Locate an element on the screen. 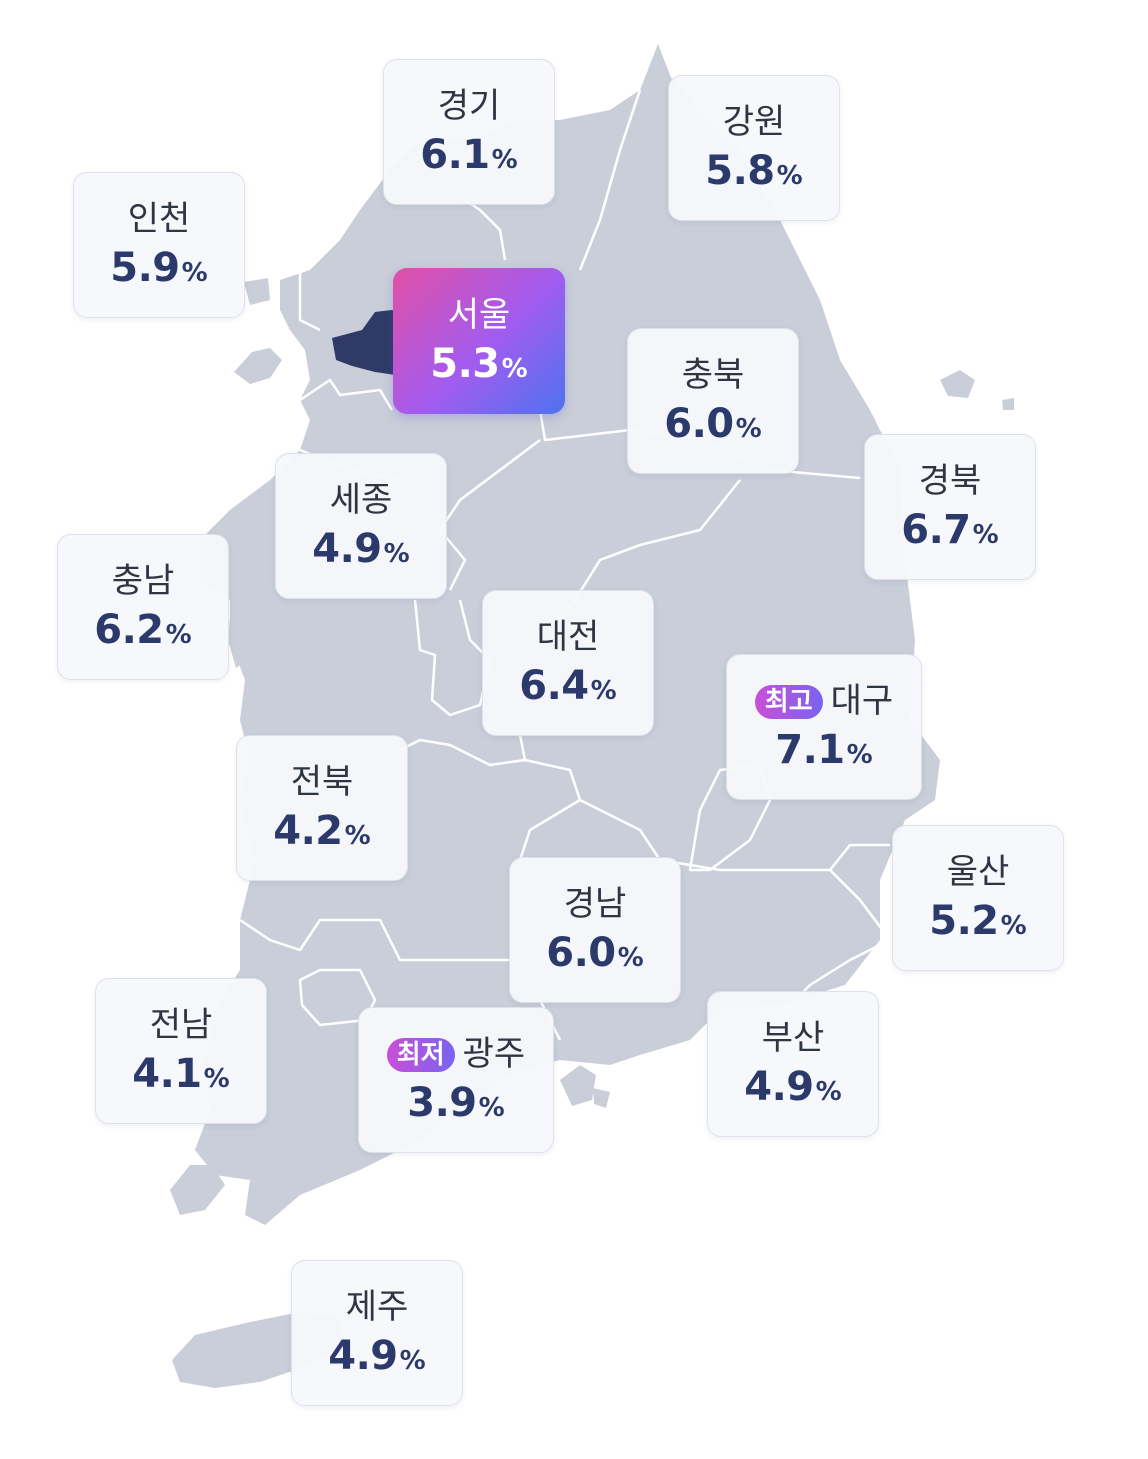  region-value-row: 4.2% is located at coordinates (321, 831).